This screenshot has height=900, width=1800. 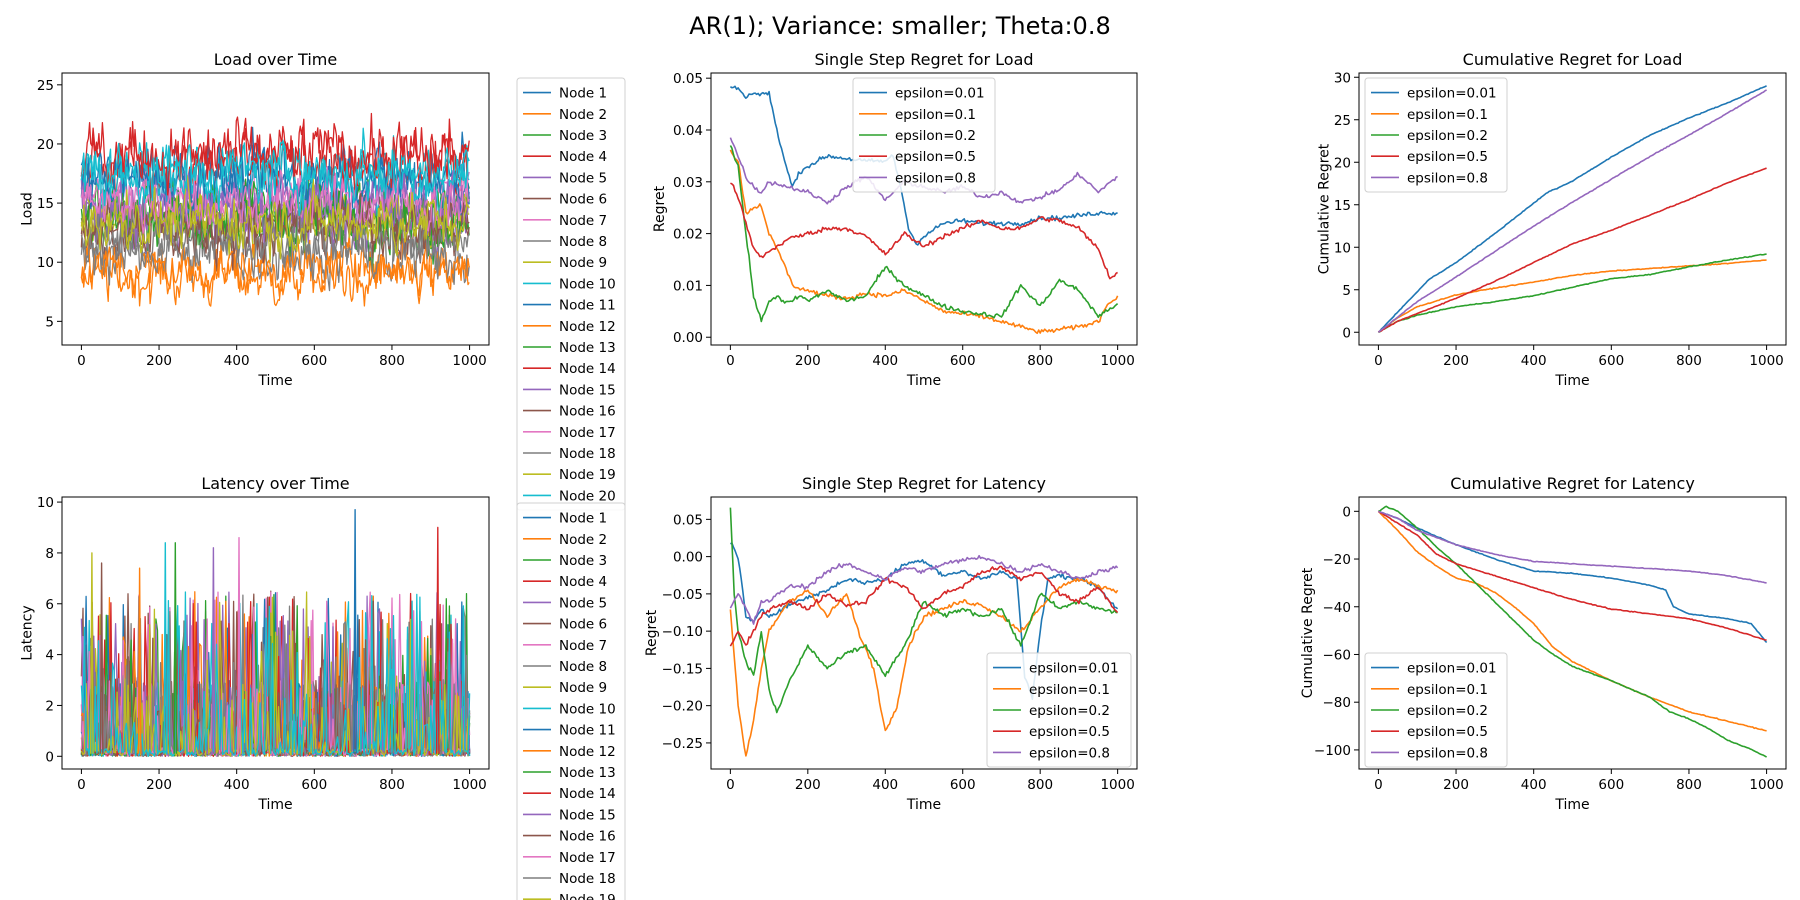 I want to click on y-tick-label: −80, so click(x=1337, y=703).